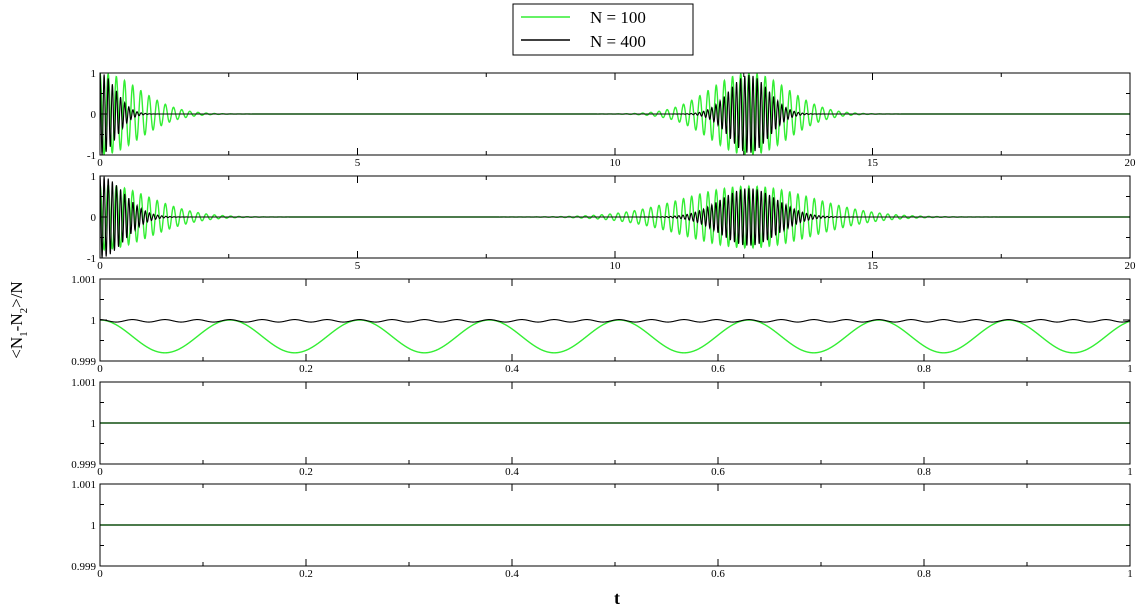  I want to click on y-label-sub-2: 2, so click(24, 311).